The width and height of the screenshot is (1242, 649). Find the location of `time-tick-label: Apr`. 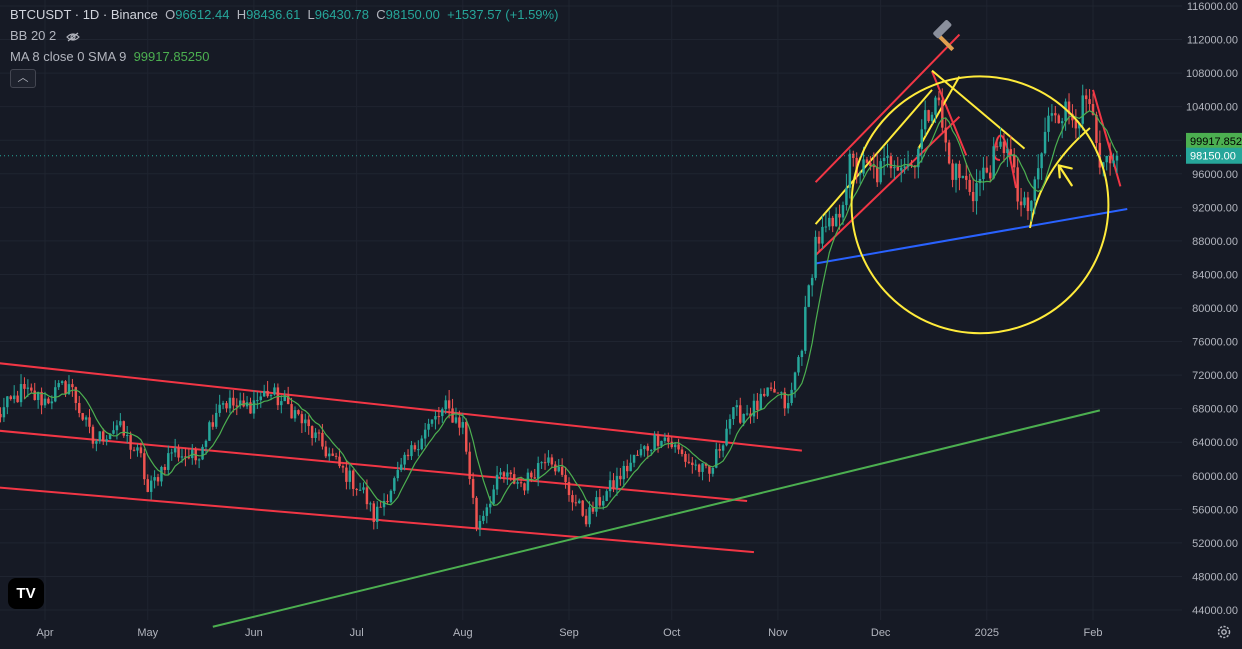

time-tick-label: Apr is located at coordinates (44, 633).